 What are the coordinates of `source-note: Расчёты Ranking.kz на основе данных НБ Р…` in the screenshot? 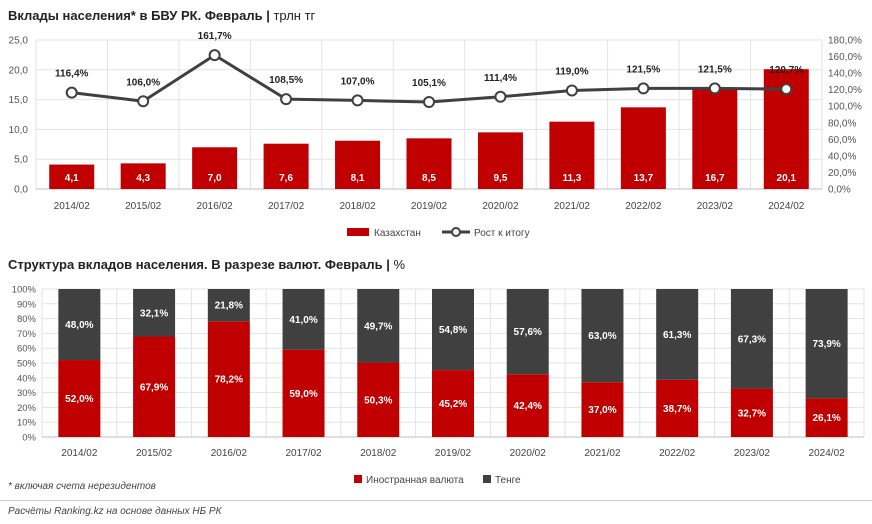 It's located at (115, 511).